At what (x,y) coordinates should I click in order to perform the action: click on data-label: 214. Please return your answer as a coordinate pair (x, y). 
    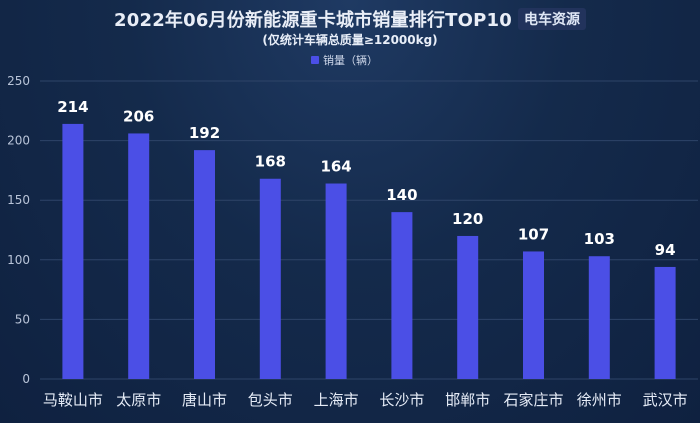
    Looking at the image, I should click on (72, 107).